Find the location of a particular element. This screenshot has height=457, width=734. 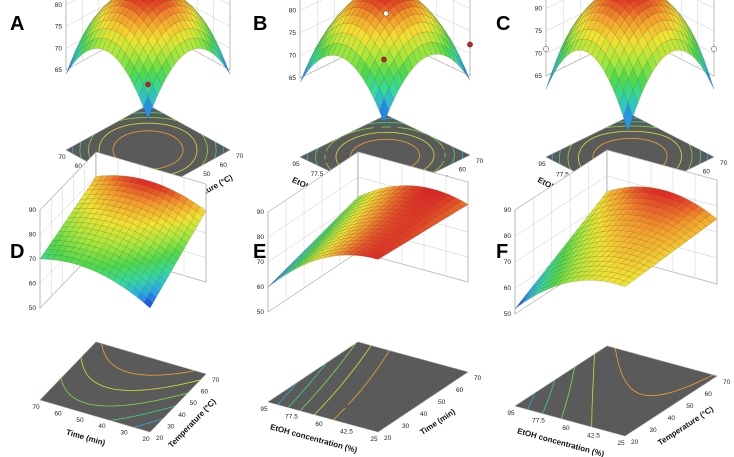

y-tick-label: 70 is located at coordinates (724, 163).